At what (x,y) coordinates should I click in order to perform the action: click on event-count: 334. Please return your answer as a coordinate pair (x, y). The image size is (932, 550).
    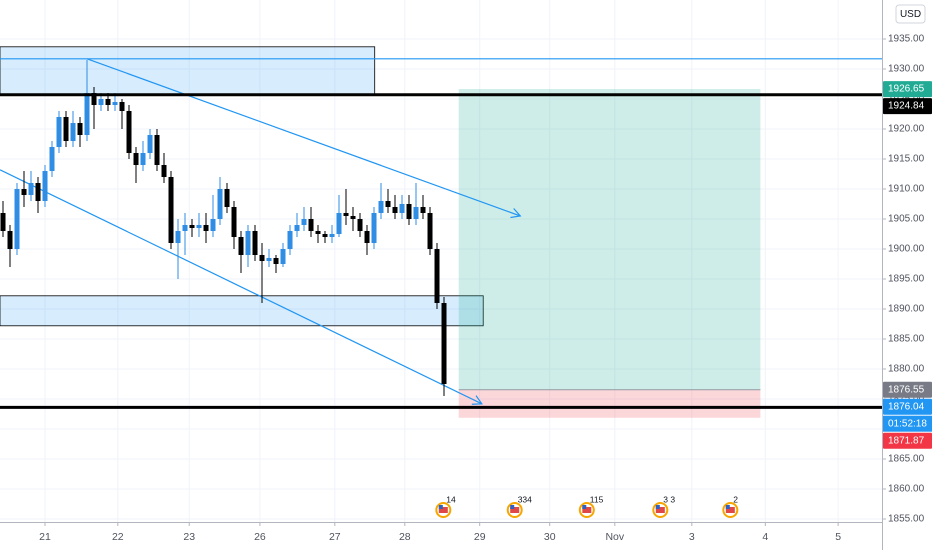
    Looking at the image, I should click on (525, 499).